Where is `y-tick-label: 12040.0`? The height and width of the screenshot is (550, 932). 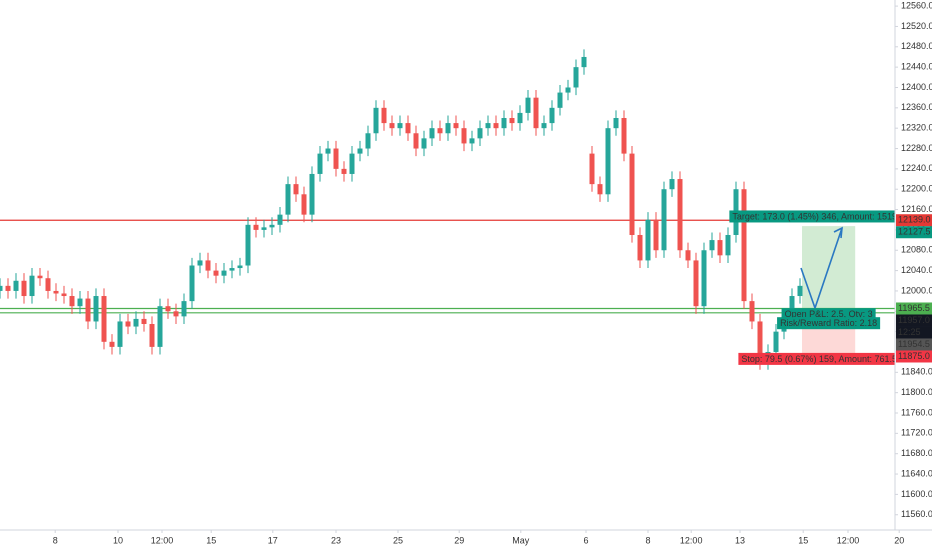
y-tick-label: 12040.0 is located at coordinates (916, 270).